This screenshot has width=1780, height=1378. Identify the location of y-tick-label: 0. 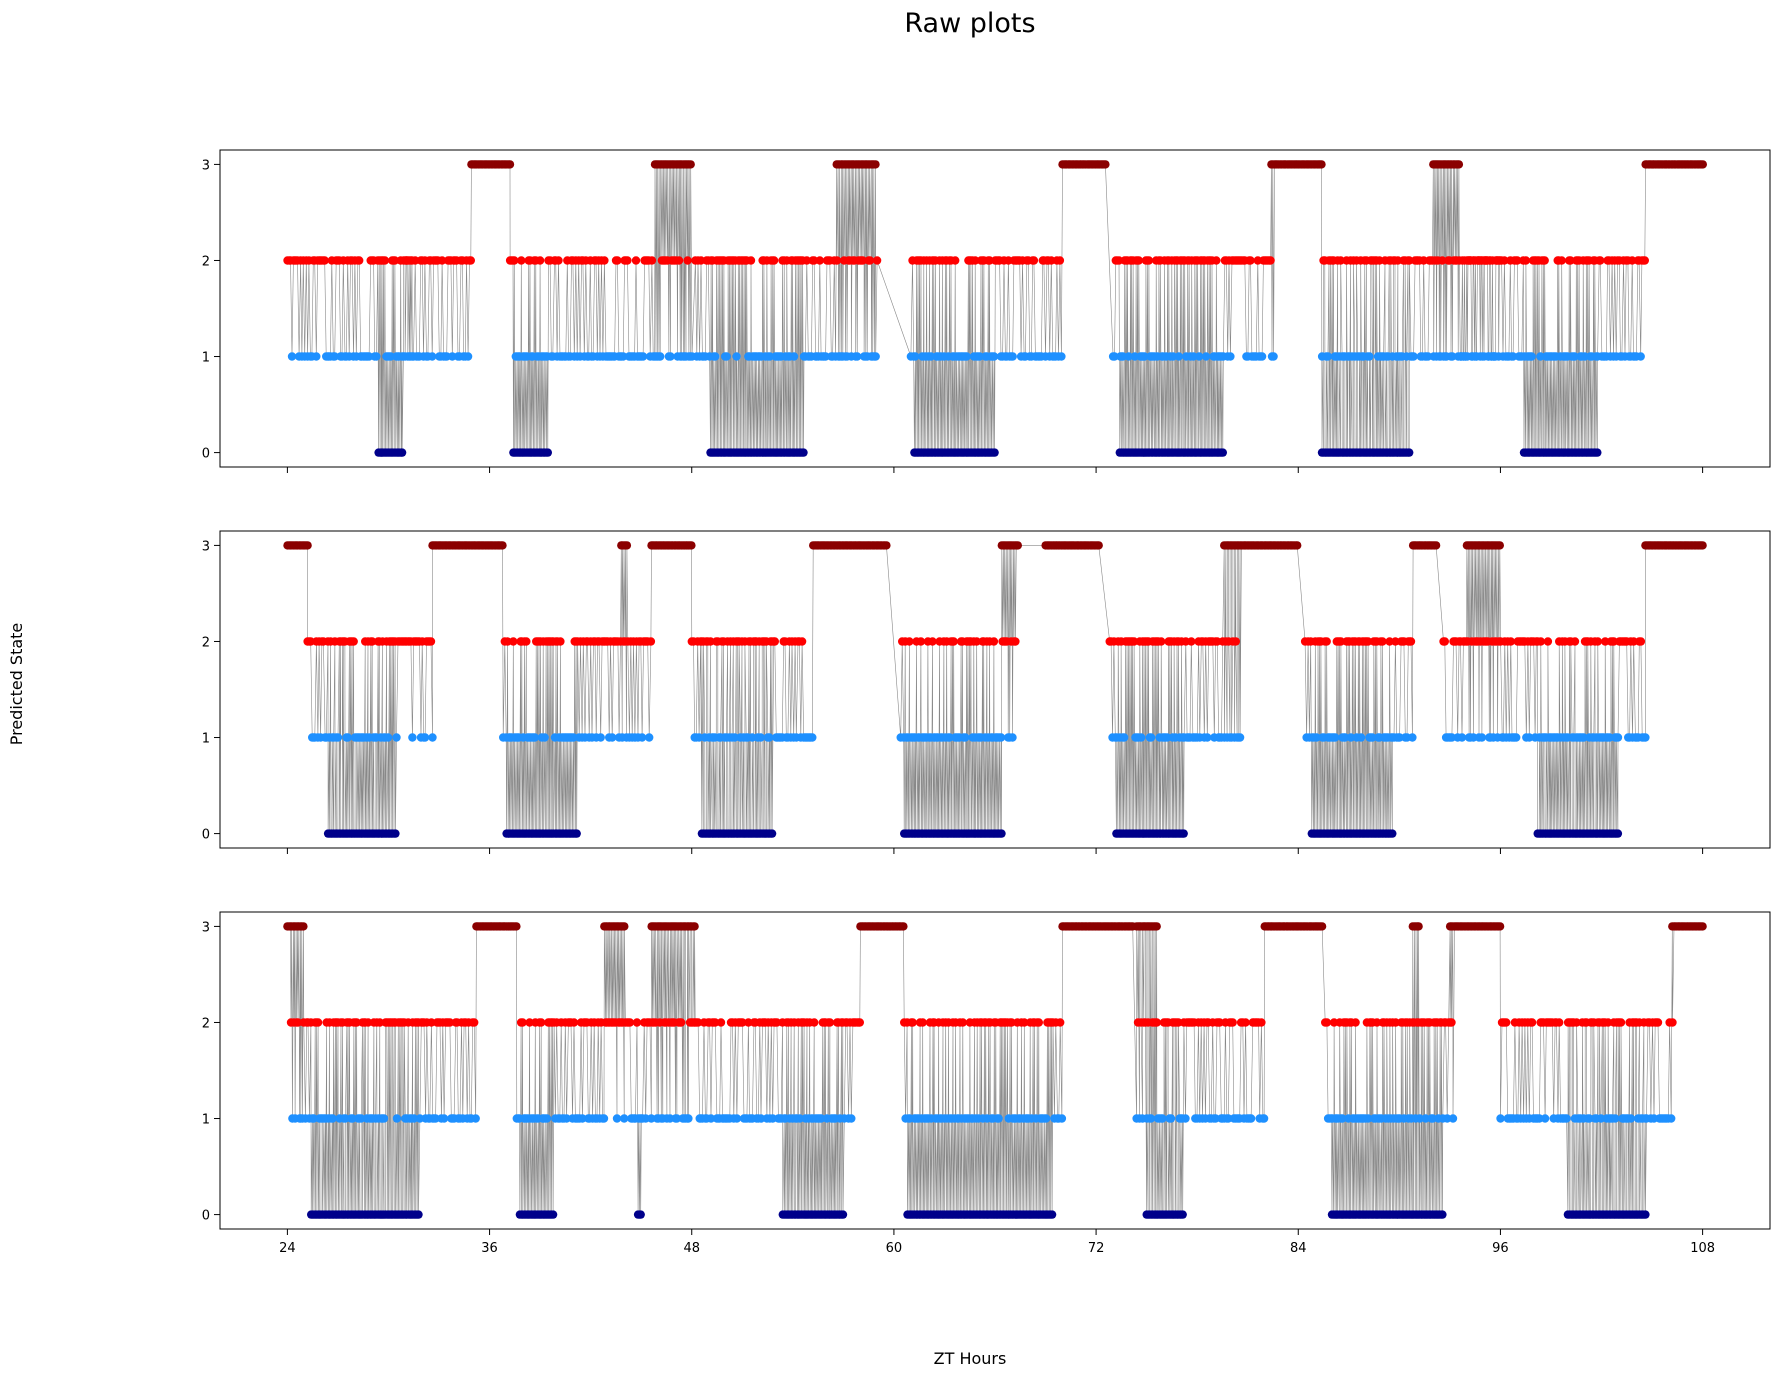
(206, 1216).